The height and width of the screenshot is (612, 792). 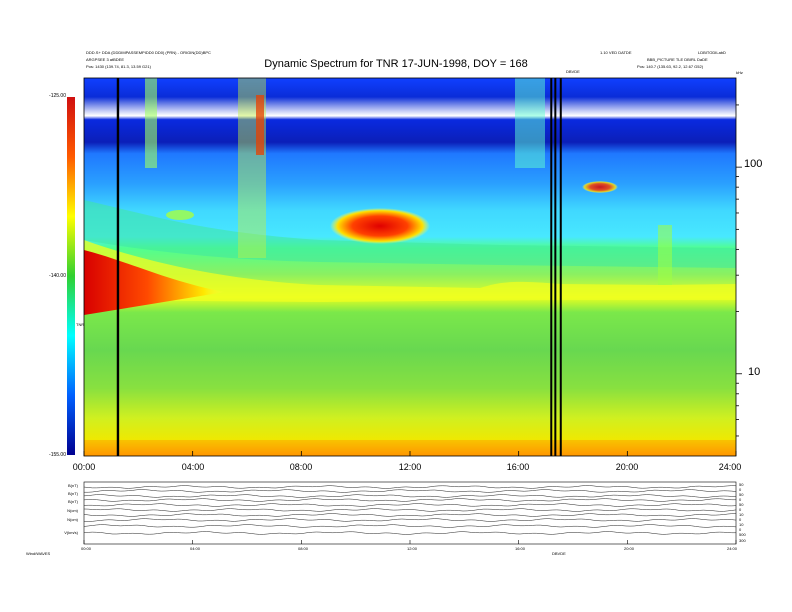 What do you see at coordinates (677, 59) in the screenshot?
I see `header-right-line3: BBB_PICTURE TLE DBIRL DaDE` at bounding box center [677, 59].